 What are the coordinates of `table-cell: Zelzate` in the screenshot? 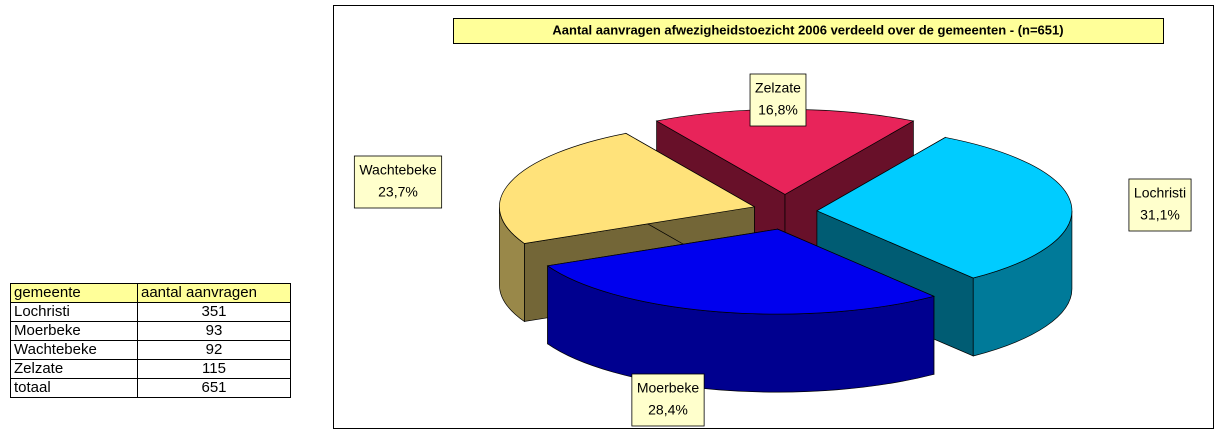 It's located at (74, 369).